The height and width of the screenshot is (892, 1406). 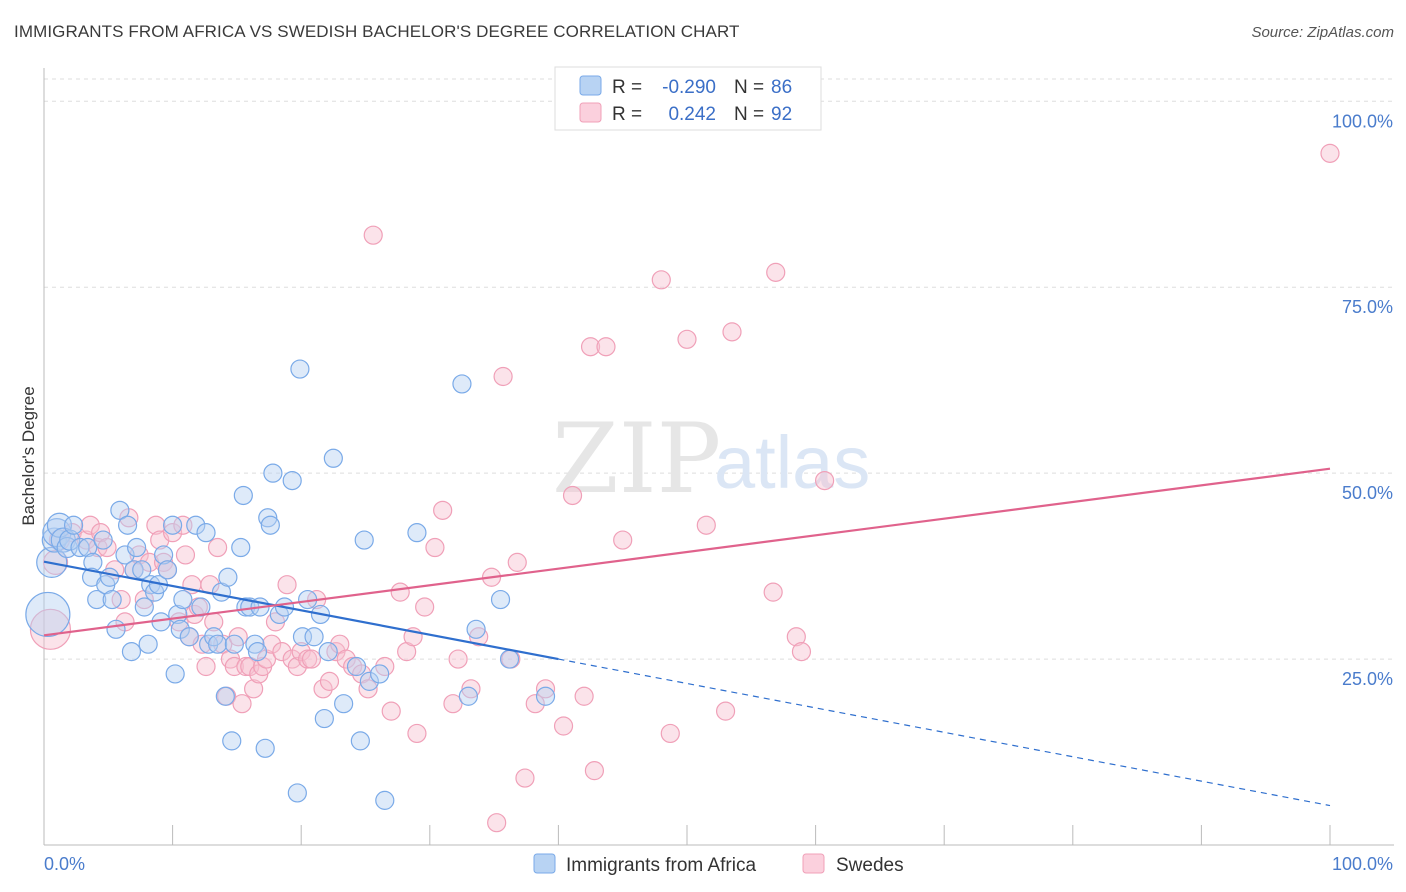 What do you see at coordinates (813, 863) in the screenshot?
I see `bottom-legend-swatch-swedes` at bounding box center [813, 863].